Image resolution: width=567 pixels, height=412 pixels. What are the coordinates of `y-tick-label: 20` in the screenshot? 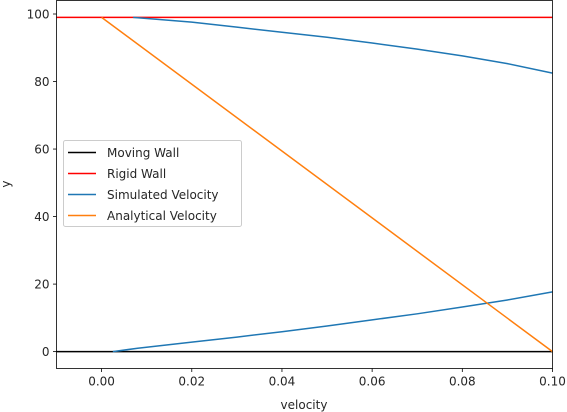 It's located at (41, 284).